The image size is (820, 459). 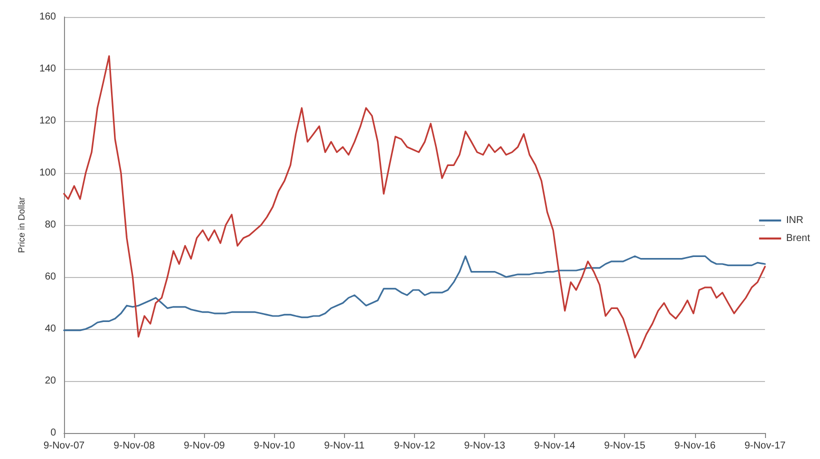 I want to click on y-tick-label: 100, so click(x=47, y=173).